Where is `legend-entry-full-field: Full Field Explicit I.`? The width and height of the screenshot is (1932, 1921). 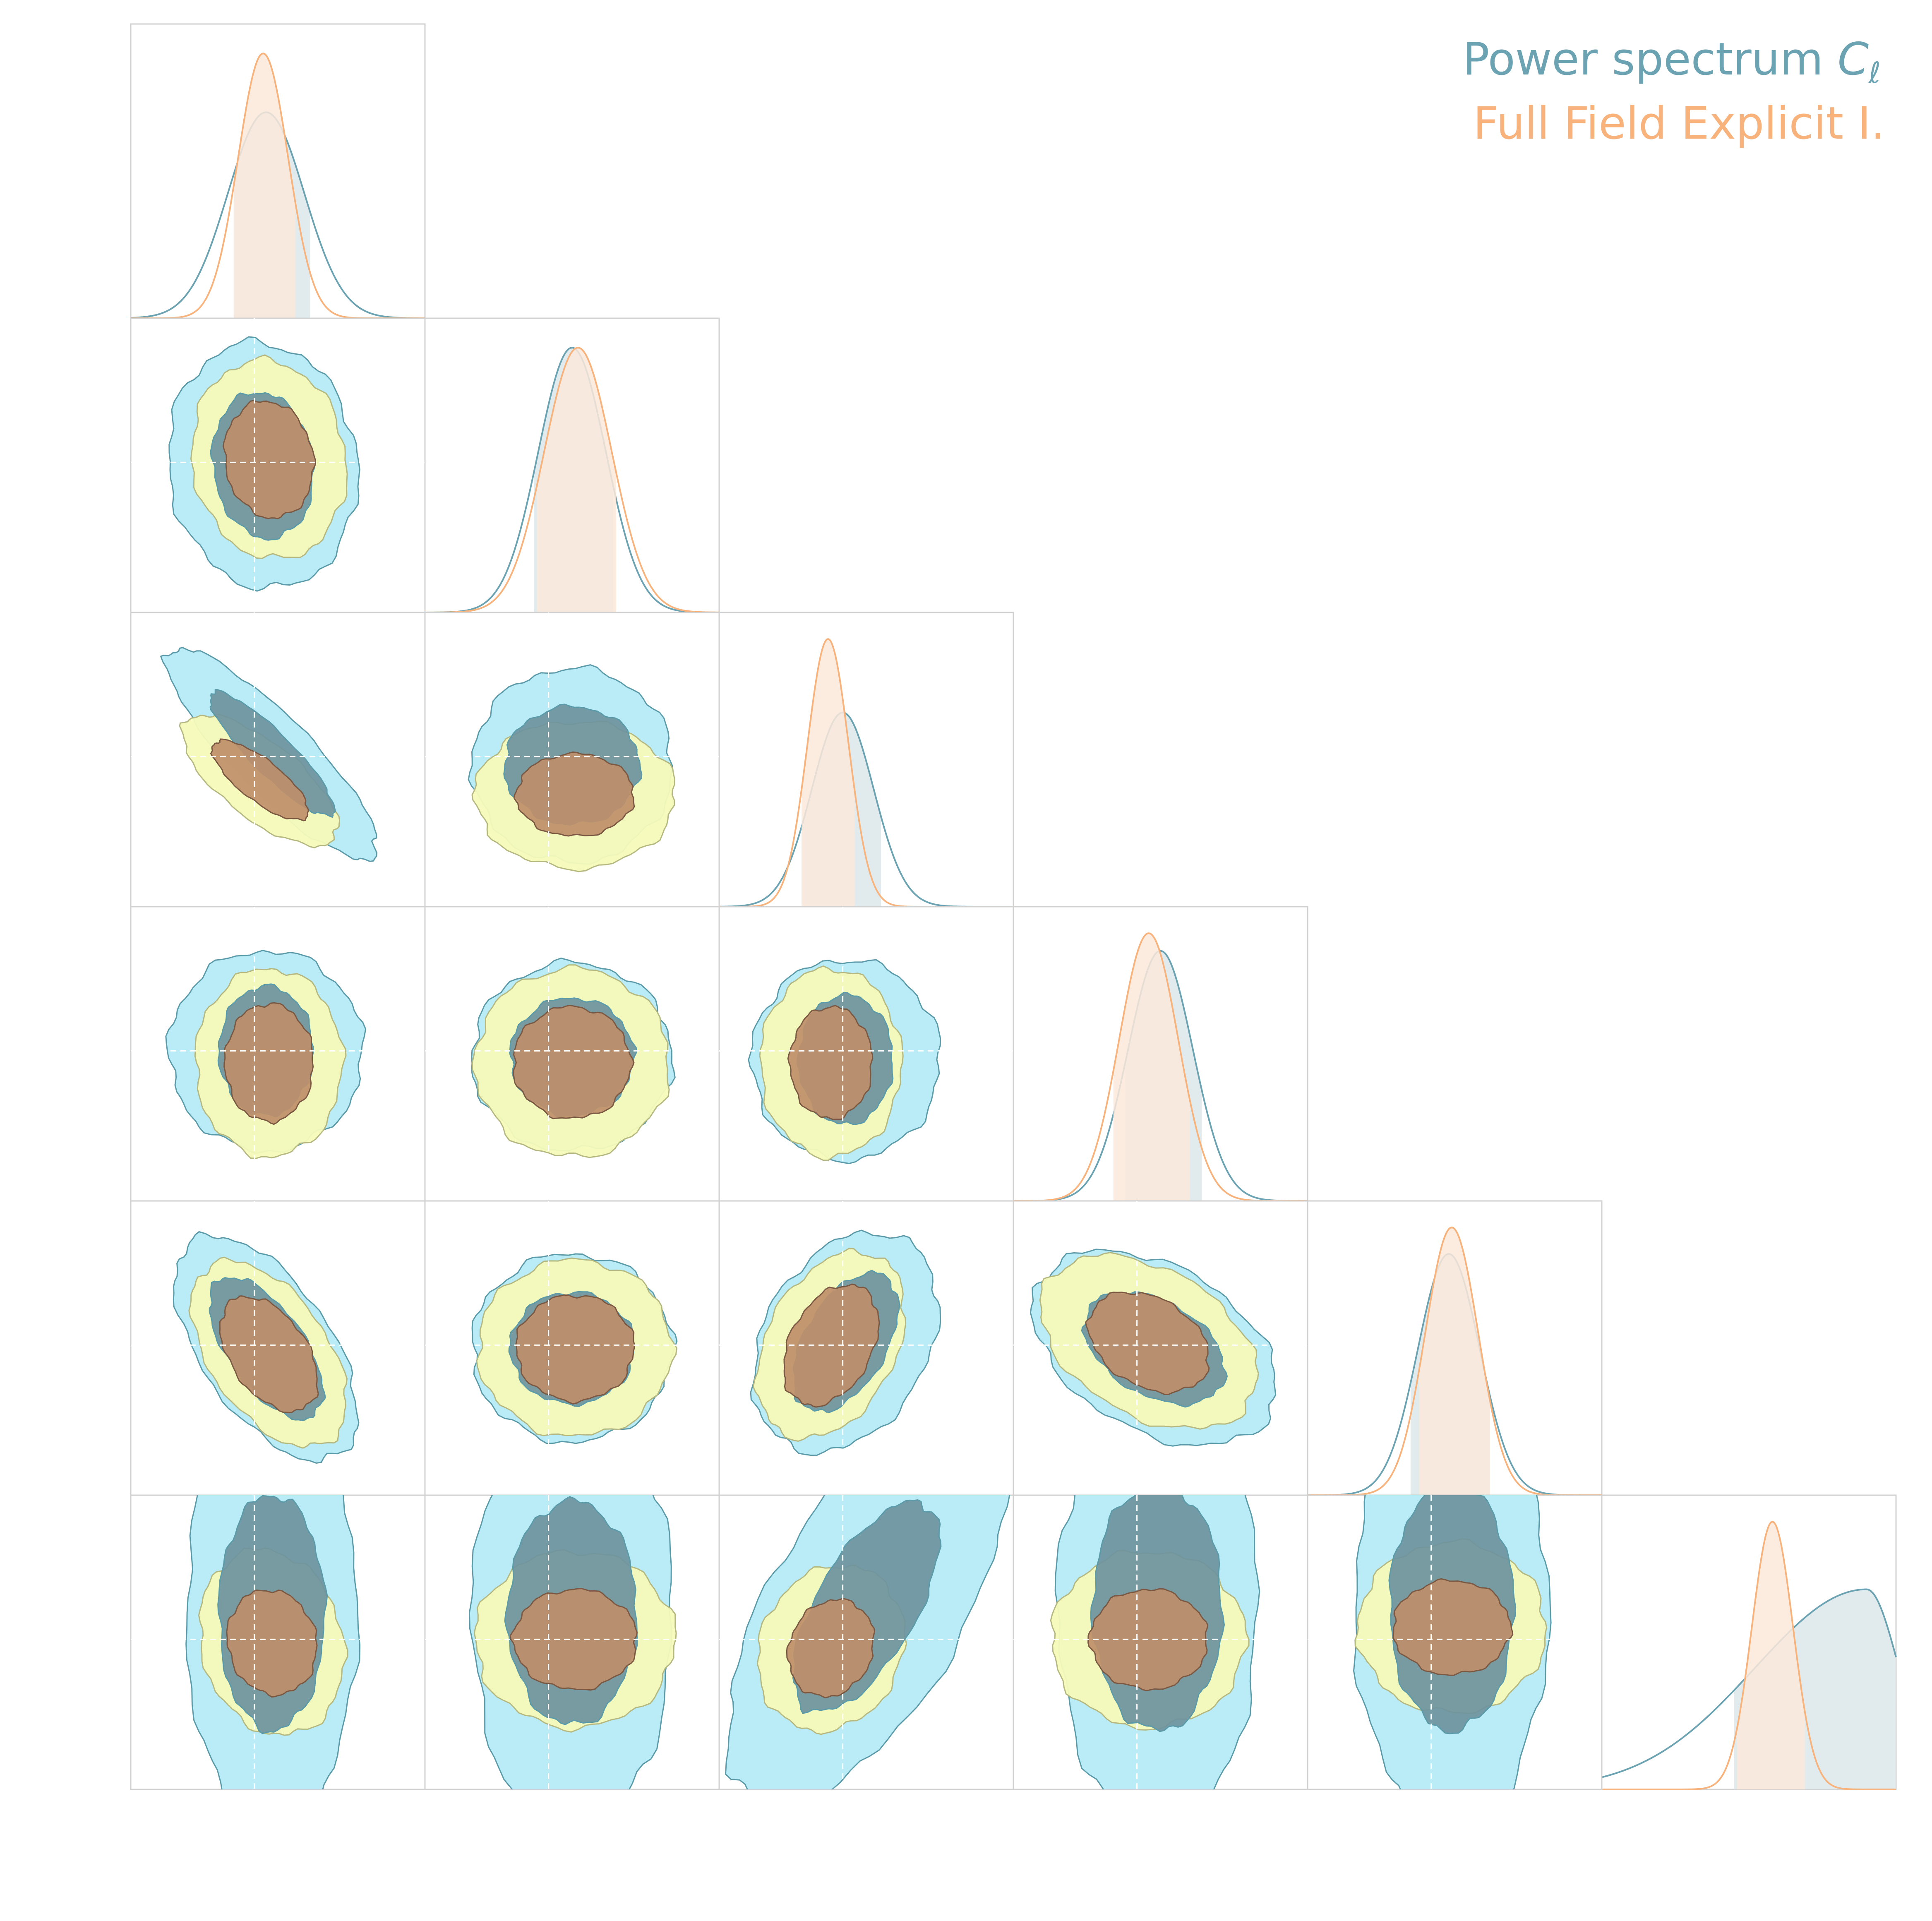
legend-entry-full-field: Full Field Explicit I. is located at coordinates (1679, 123).